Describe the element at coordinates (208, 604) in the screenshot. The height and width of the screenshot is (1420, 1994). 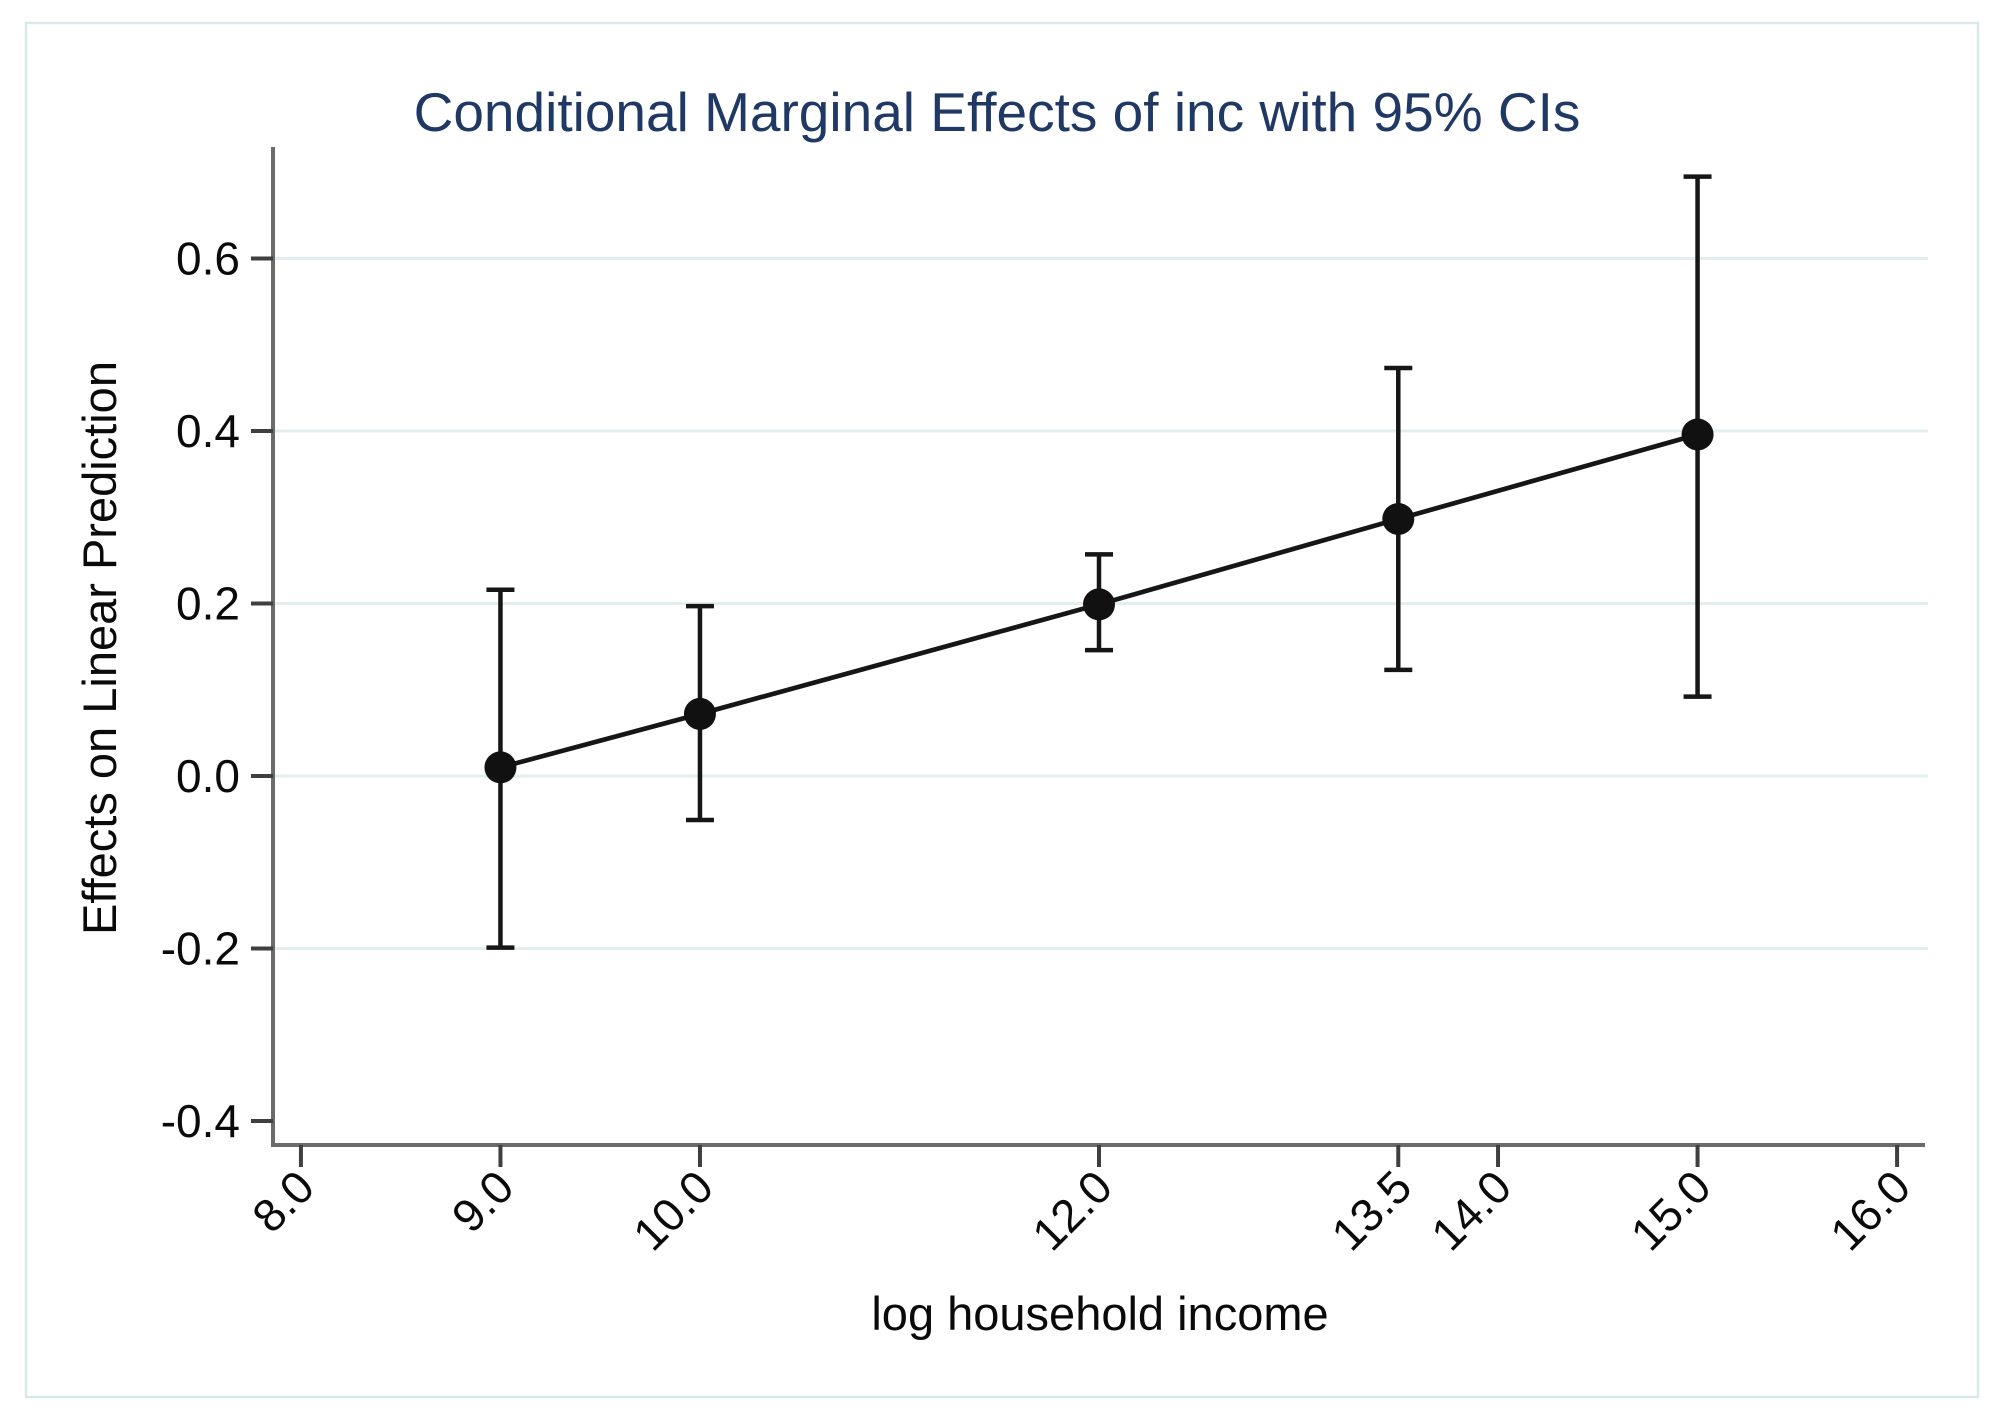
I see `y-tick-label: 0.2` at that location.